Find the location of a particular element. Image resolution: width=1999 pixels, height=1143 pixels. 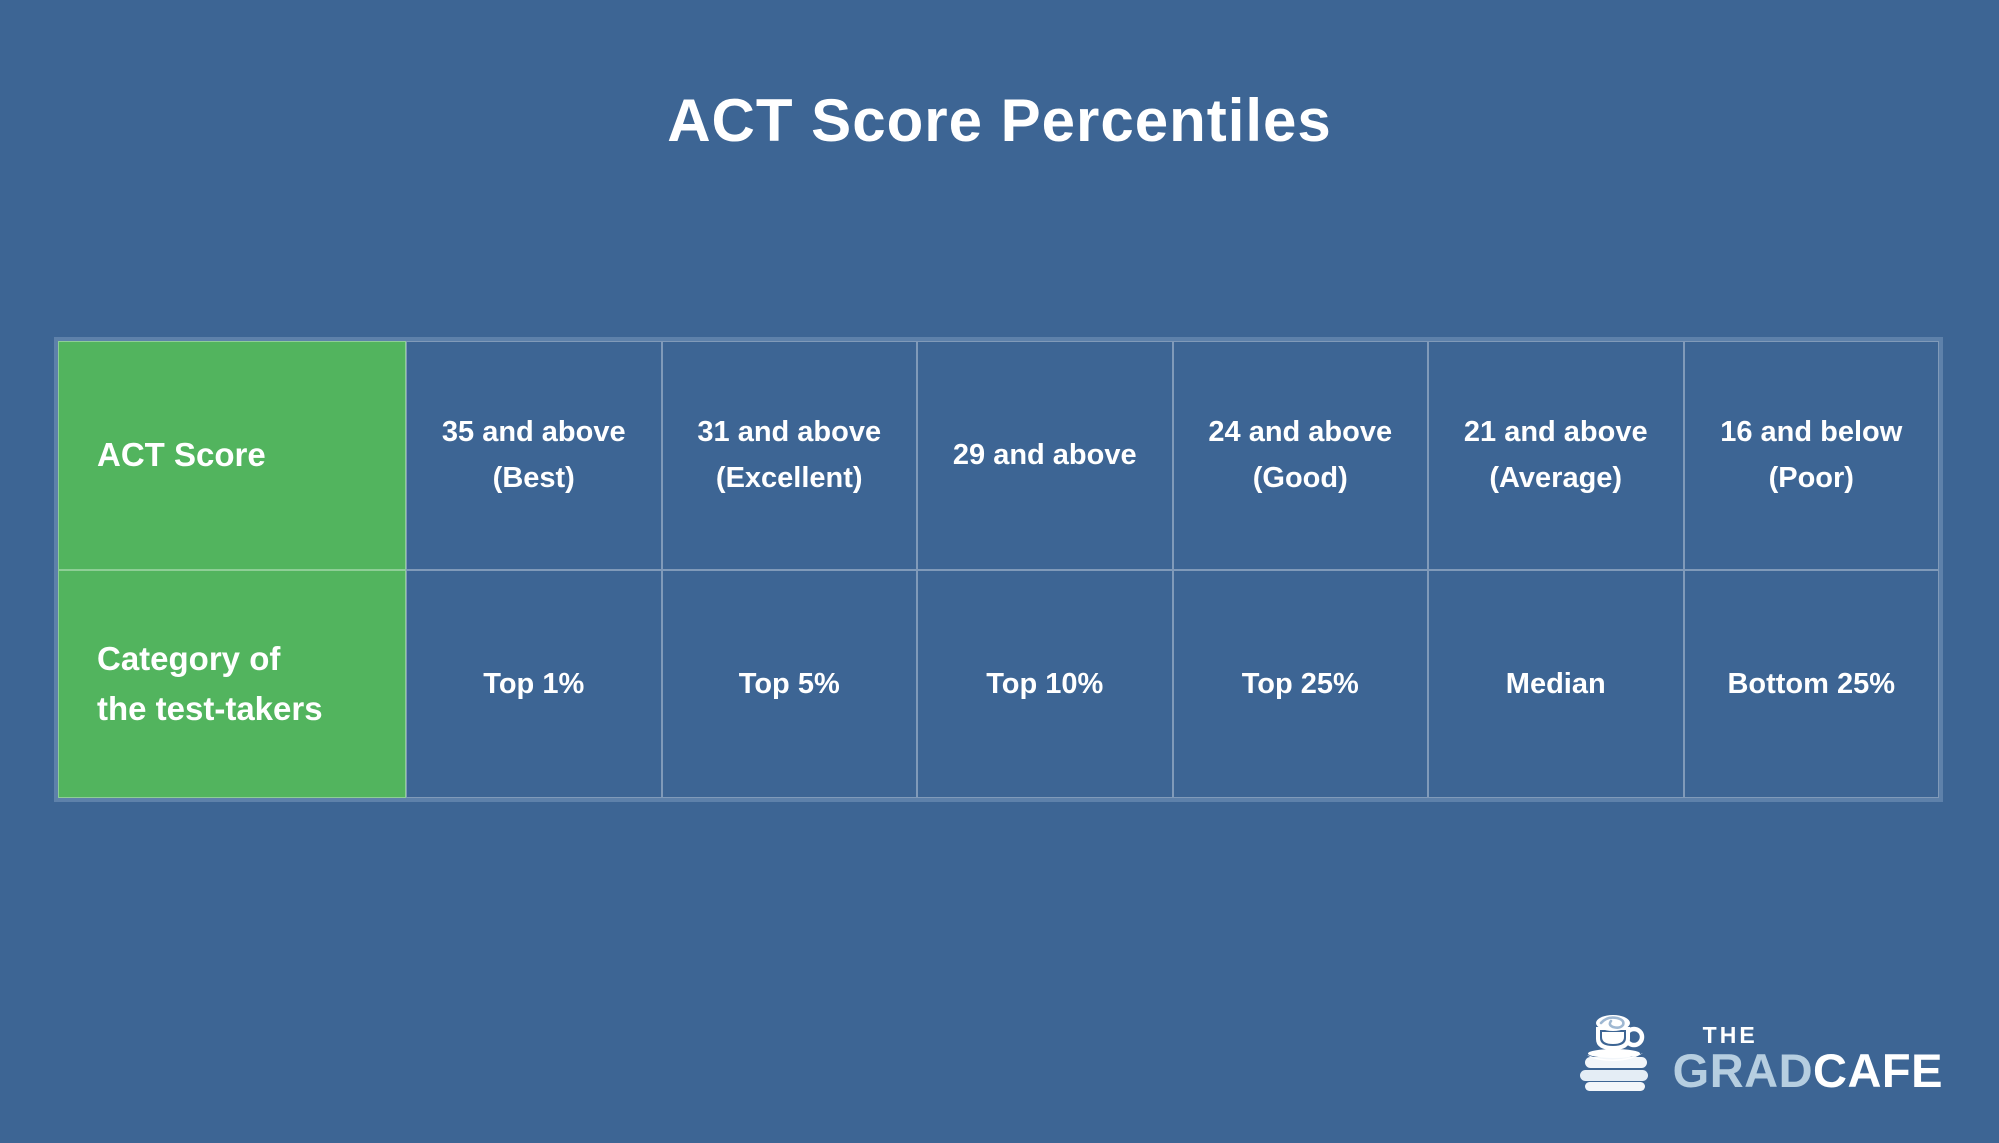

score-range: 16 and below is located at coordinates (1811, 432).